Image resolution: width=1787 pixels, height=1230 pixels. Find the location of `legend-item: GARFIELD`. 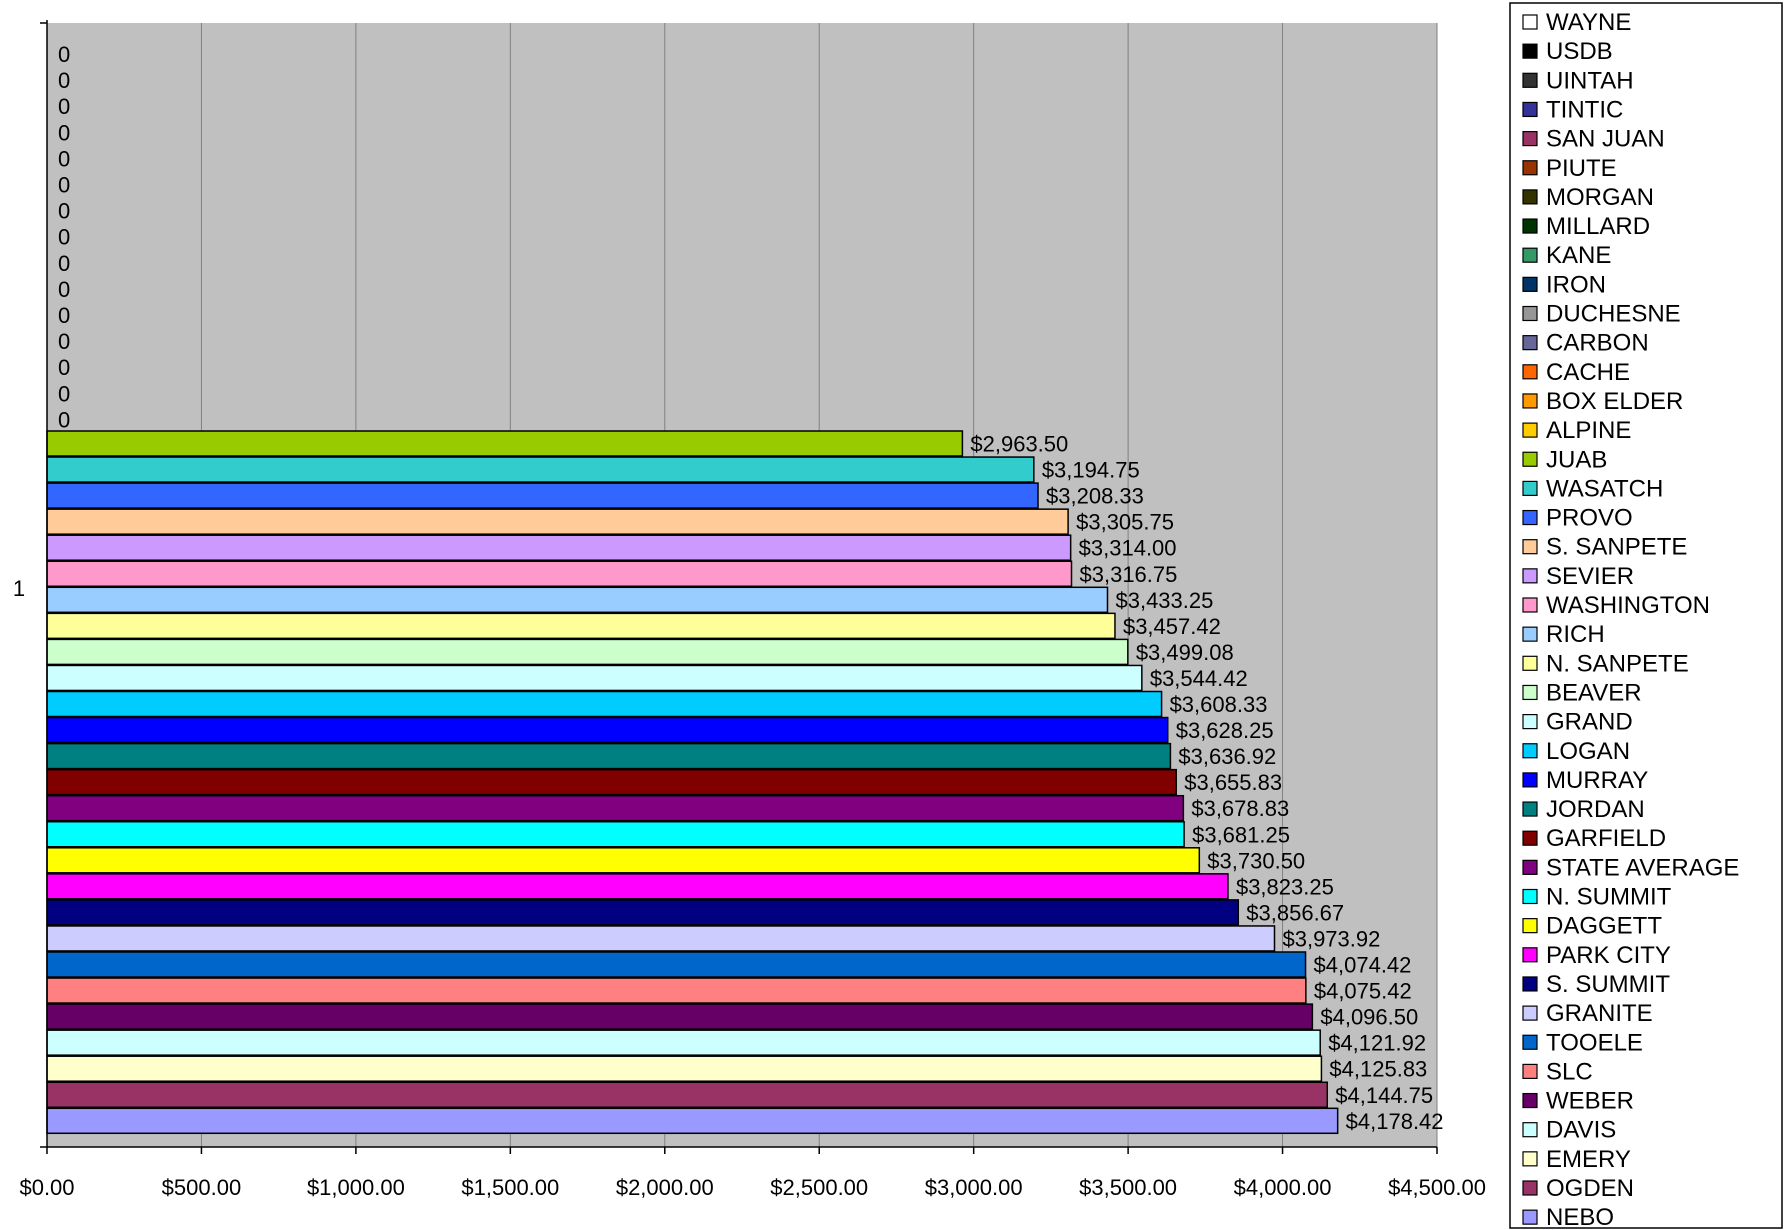

legend-item: GARFIELD is located at coordinates (1594, 838).